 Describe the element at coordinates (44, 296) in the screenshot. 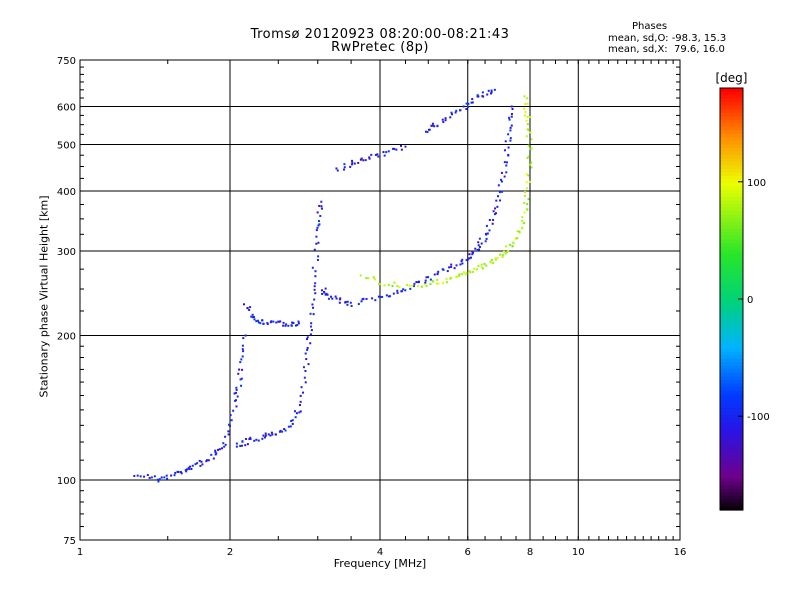

I see `y-axis-label: Stationary phase Virtual Height [km]` at that location.